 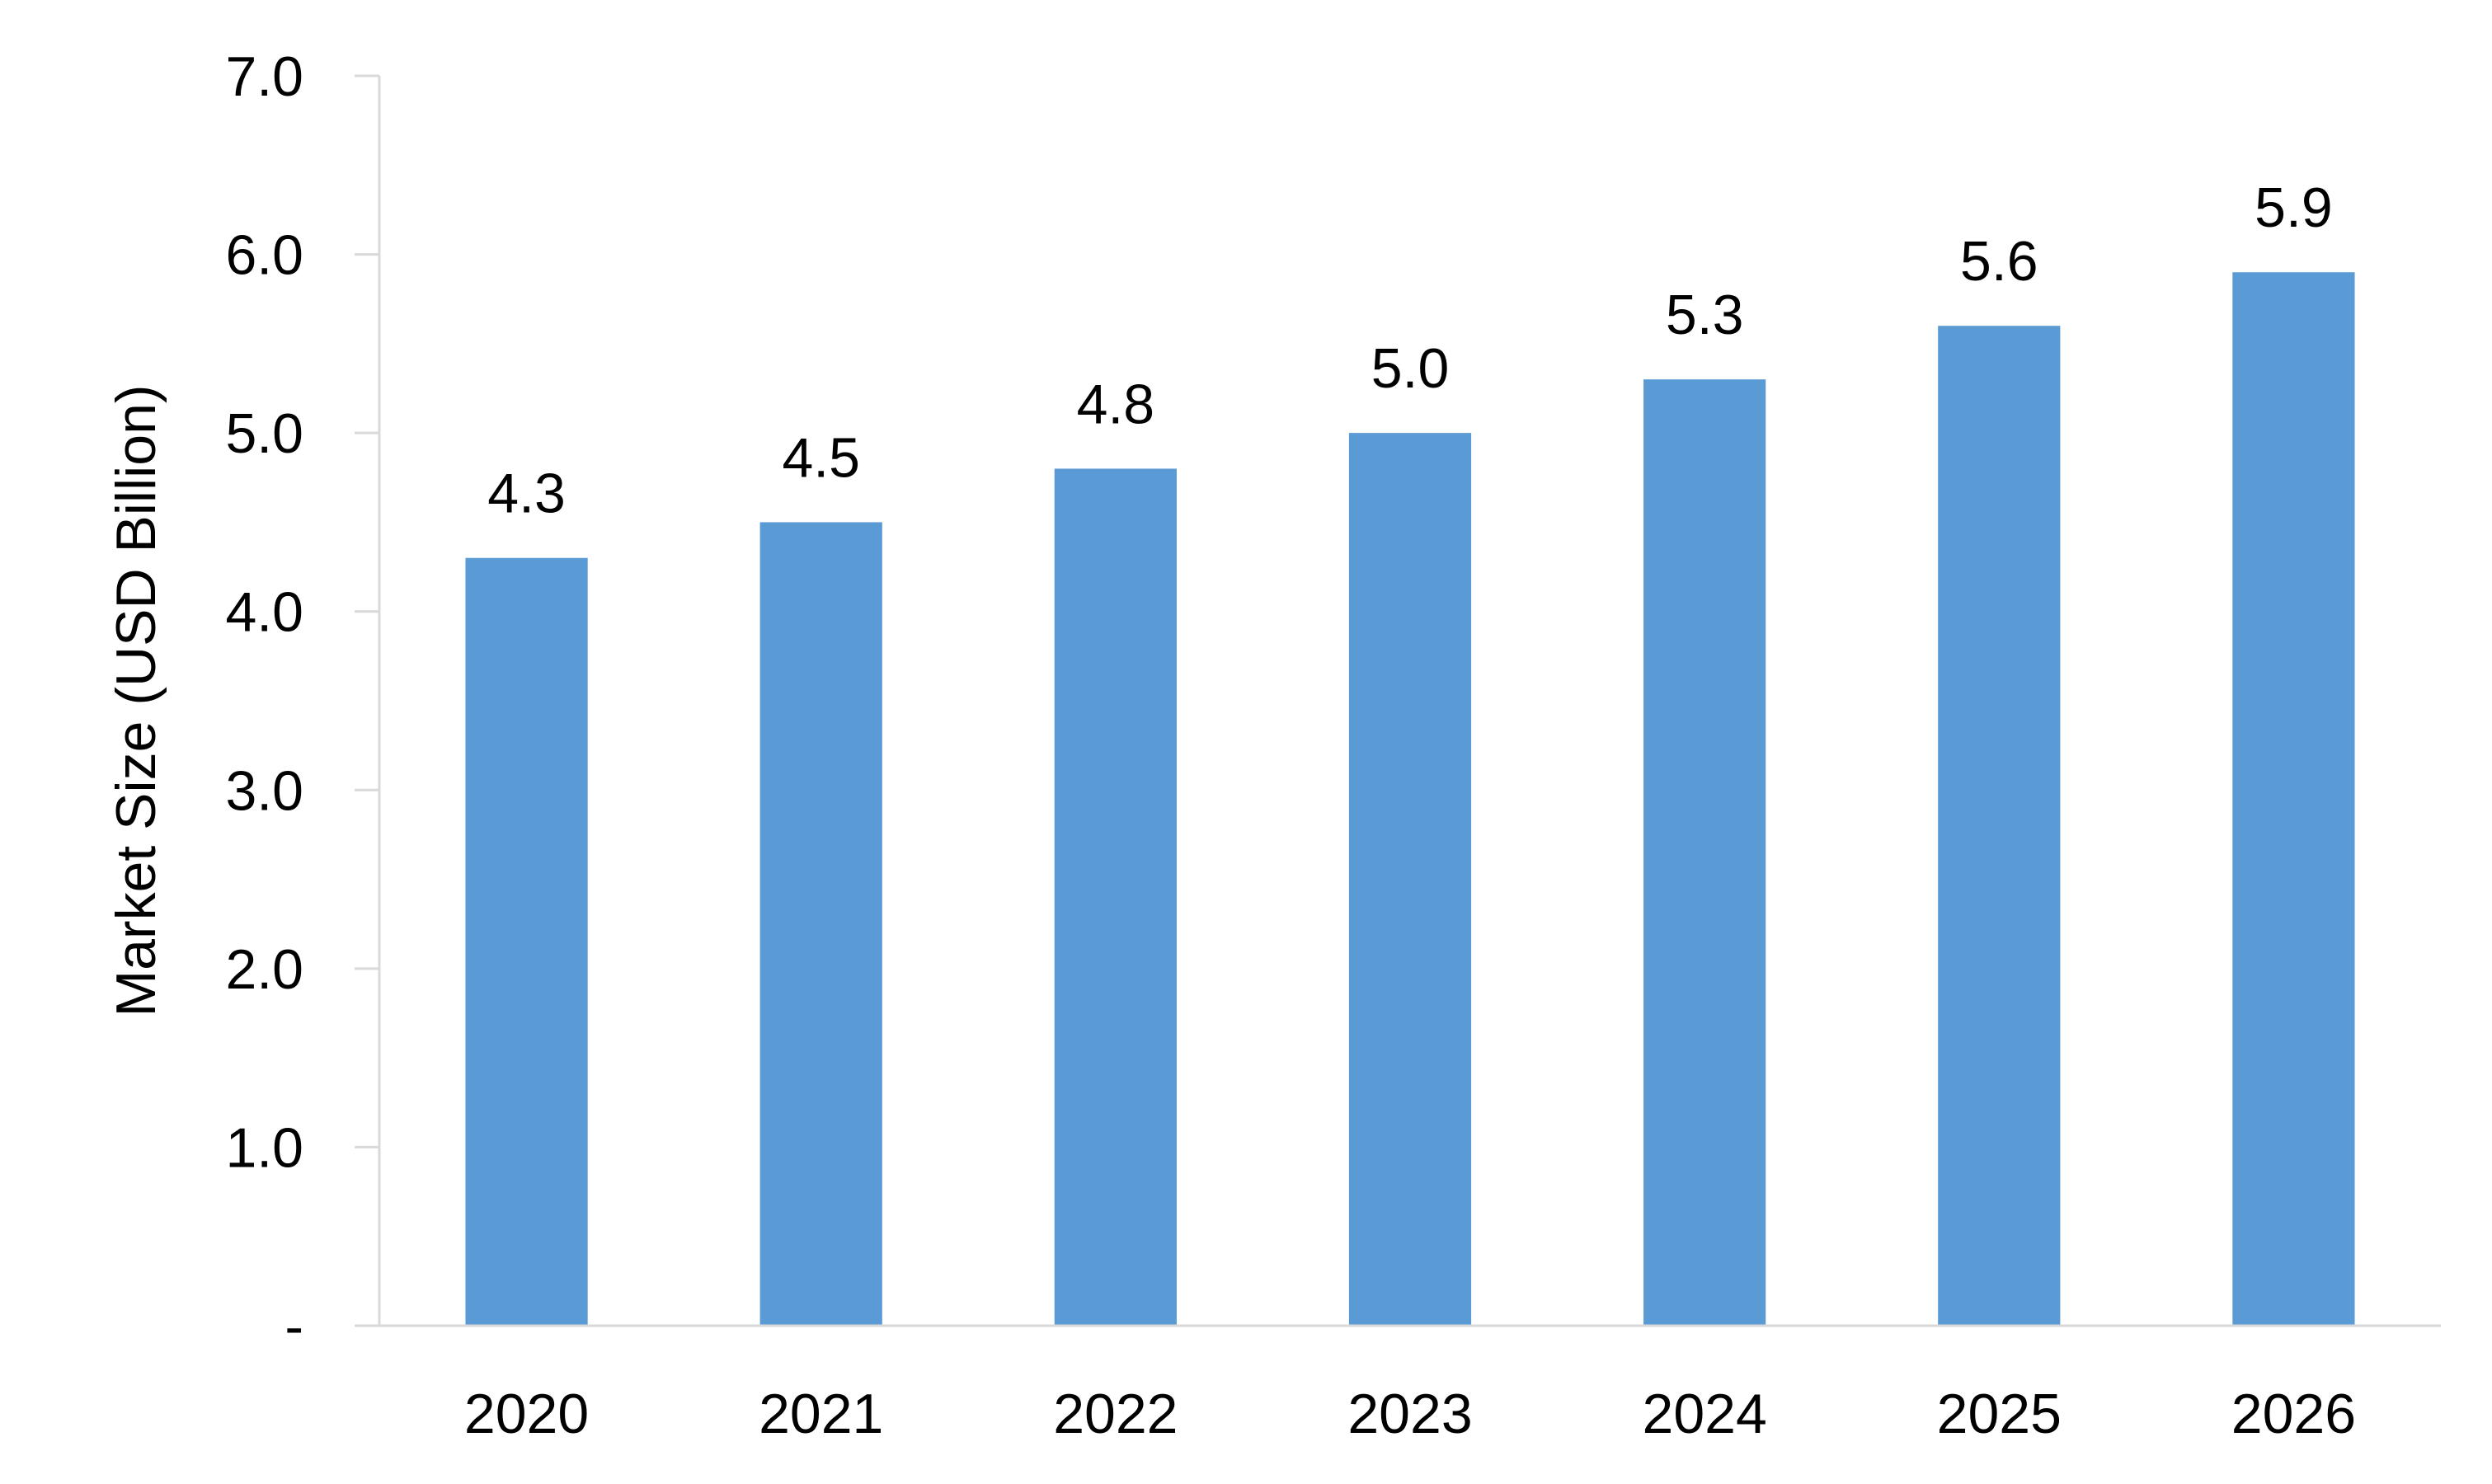 What do you see at coordinates (136, 700) in the screenshot?
I see `y-axis-title: Market Size (USD Billion)` at bounding box center [136, 700].